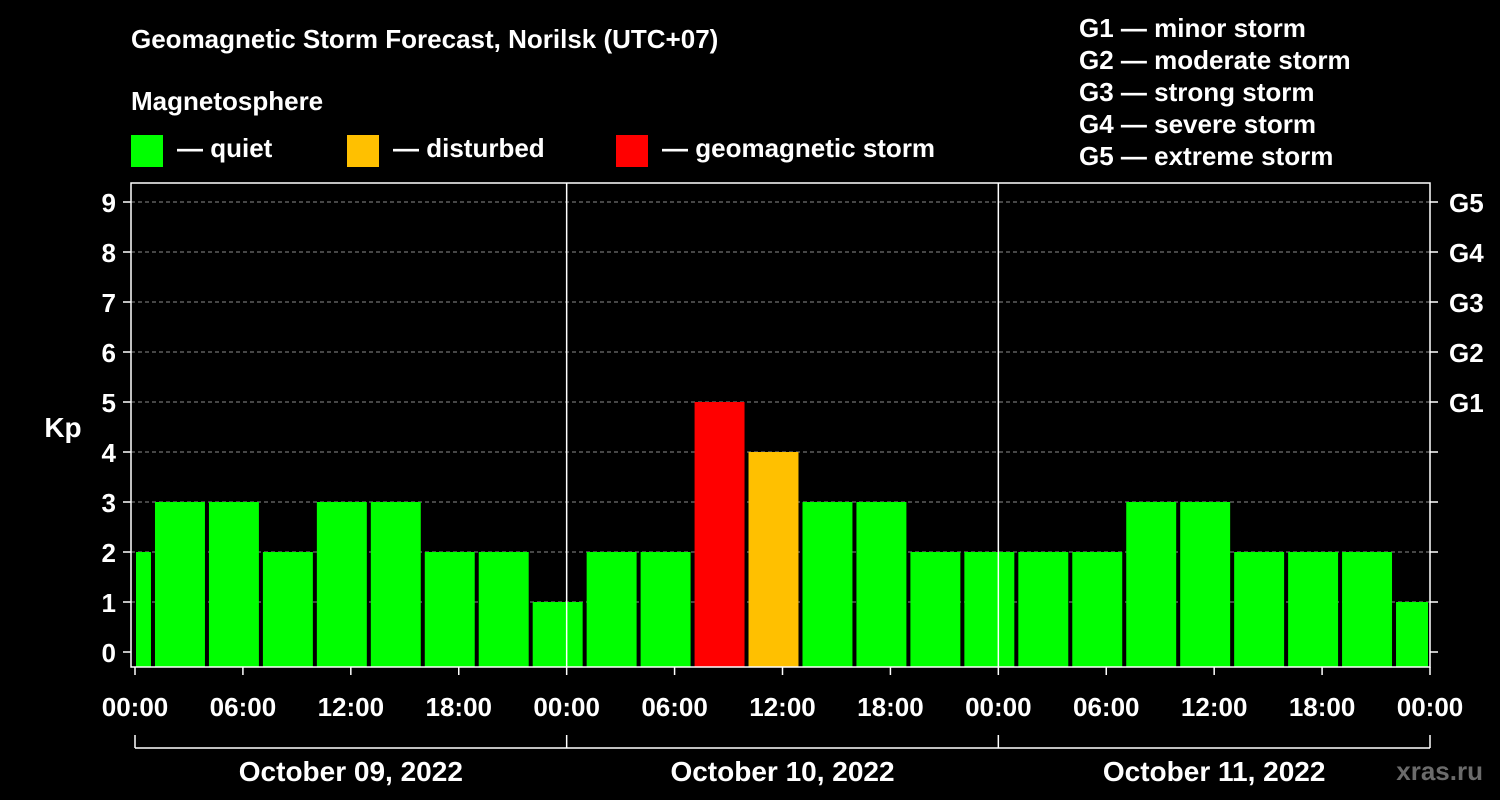  I want to click on x-tick-label-7: 18:00, so click(890, 707).